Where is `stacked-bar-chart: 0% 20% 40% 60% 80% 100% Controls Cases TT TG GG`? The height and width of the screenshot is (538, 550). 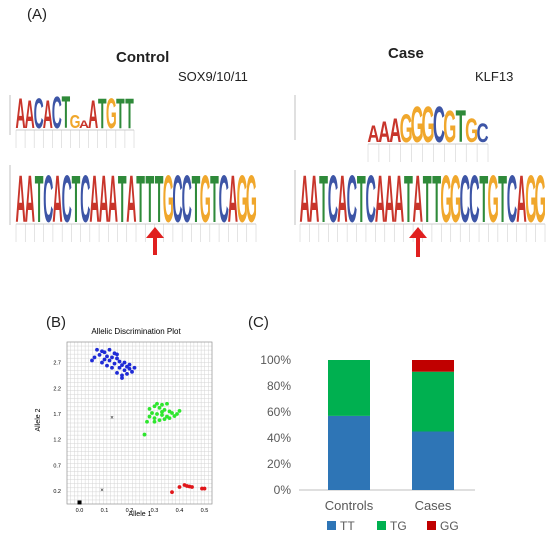 stacked-bar-chart: 0% 20% 40% 60% 80% 100% Controls Cases TT TG GG is located at coordinates (367, 443).